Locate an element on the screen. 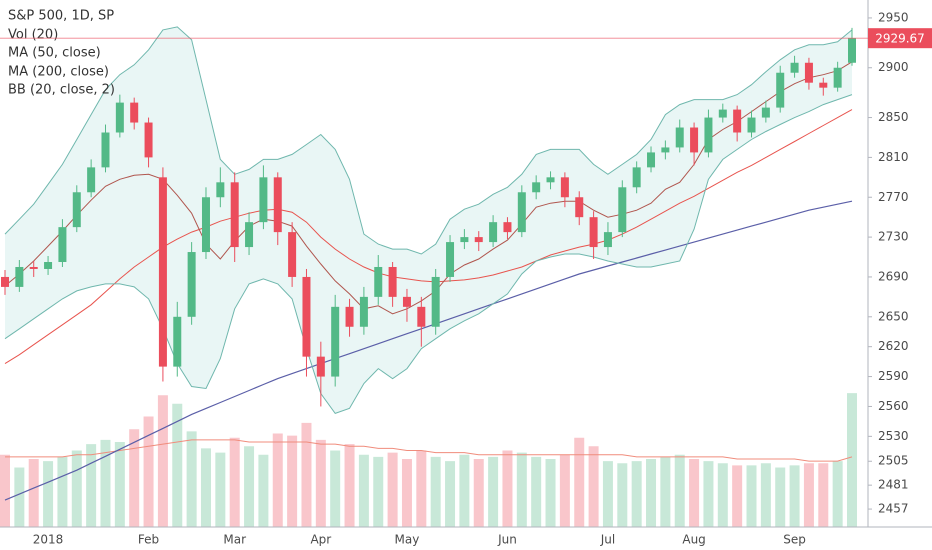 The width and height of the screenshot is (932, 550). last-price-label: 2929.67 is located at coordinates (900, 39).